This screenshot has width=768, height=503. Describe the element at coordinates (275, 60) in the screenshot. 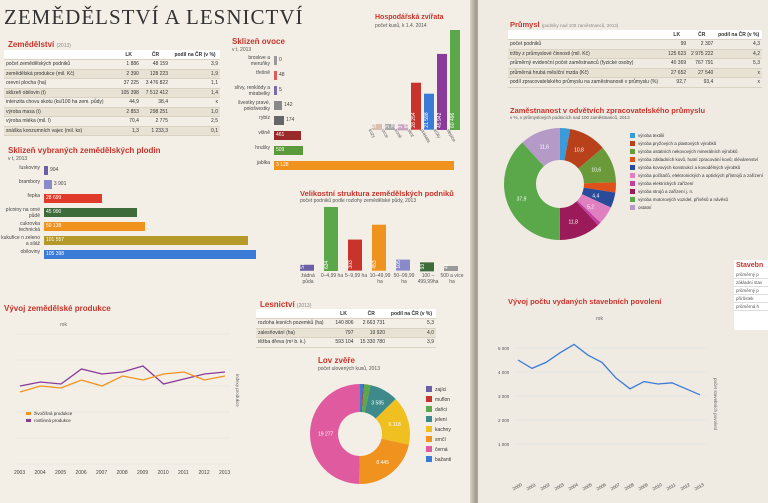

I see `ovoce-bar` at that location.